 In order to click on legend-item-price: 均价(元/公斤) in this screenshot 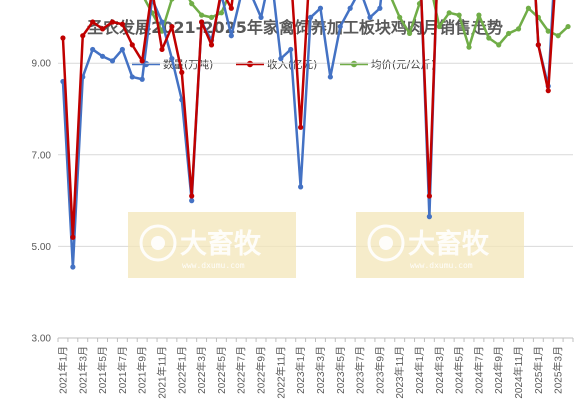, I will do `click(387, 65)`.